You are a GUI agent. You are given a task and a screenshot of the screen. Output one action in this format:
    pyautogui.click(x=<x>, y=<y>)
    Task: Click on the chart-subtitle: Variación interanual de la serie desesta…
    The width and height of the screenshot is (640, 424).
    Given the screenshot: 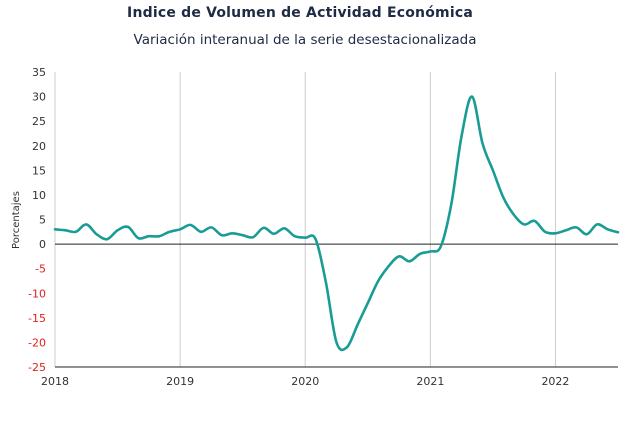 What is the action you would take?
    pyautogui.click(x=305, y=40)
    